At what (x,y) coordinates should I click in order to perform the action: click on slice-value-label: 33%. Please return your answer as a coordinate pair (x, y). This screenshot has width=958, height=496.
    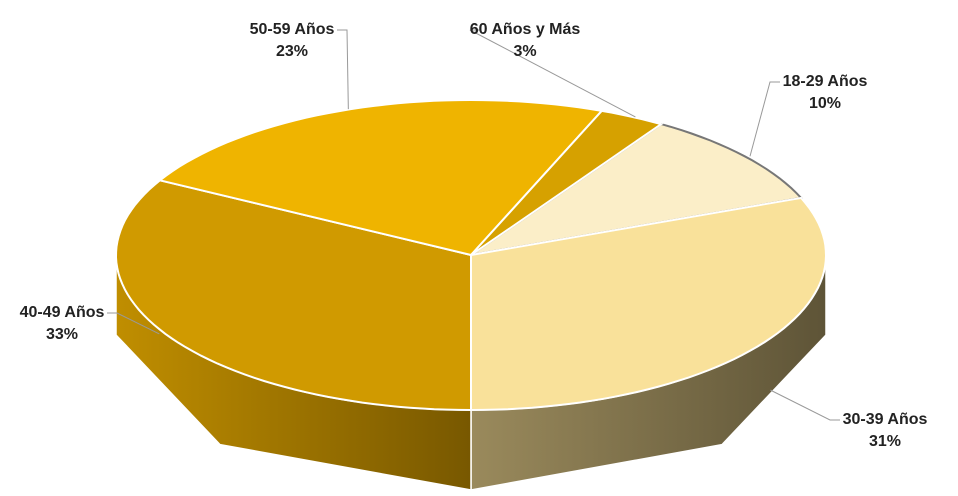
    Looking at the image, I should click on (62, 334).